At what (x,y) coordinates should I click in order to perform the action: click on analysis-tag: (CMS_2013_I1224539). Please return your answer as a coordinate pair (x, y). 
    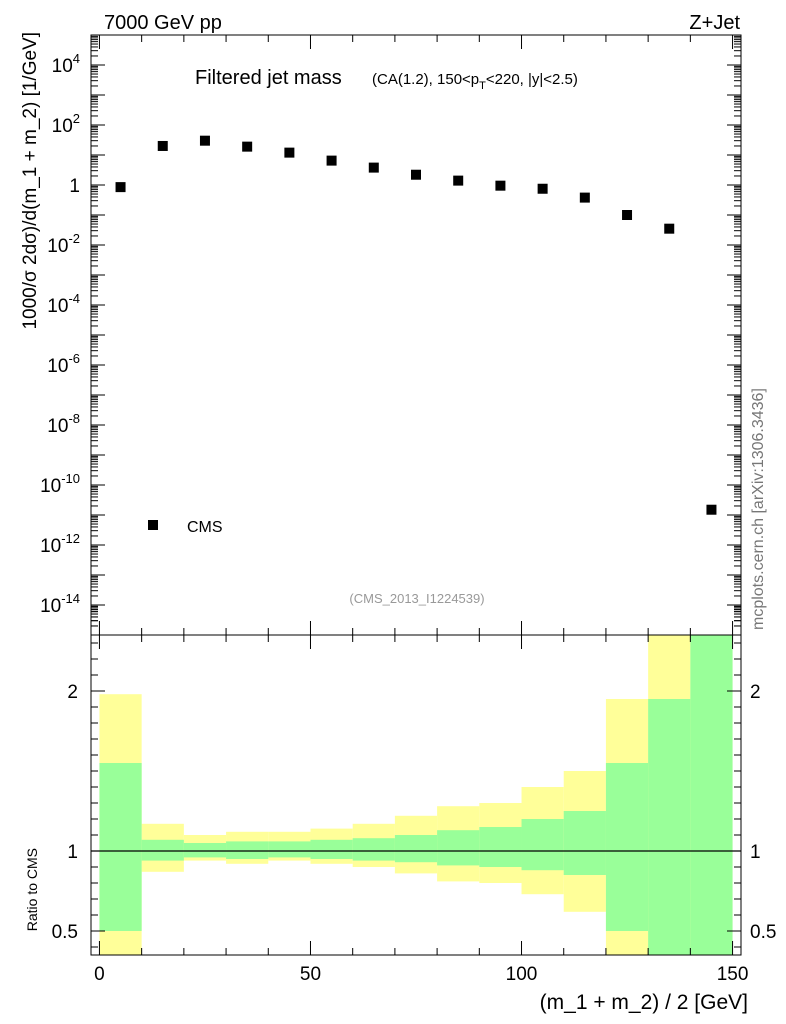
    Looking at the image, I should click on (416, 598).